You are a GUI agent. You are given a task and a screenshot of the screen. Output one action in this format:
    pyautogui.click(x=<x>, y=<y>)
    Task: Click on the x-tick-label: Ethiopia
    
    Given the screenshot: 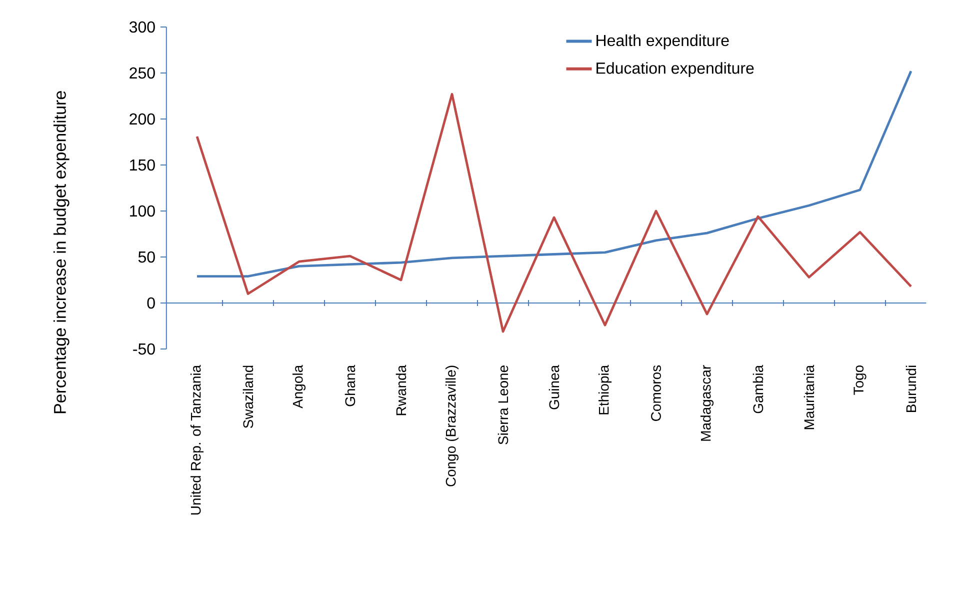 What is the action you would take?
    pyautogui.click(x=605, y=389)
    